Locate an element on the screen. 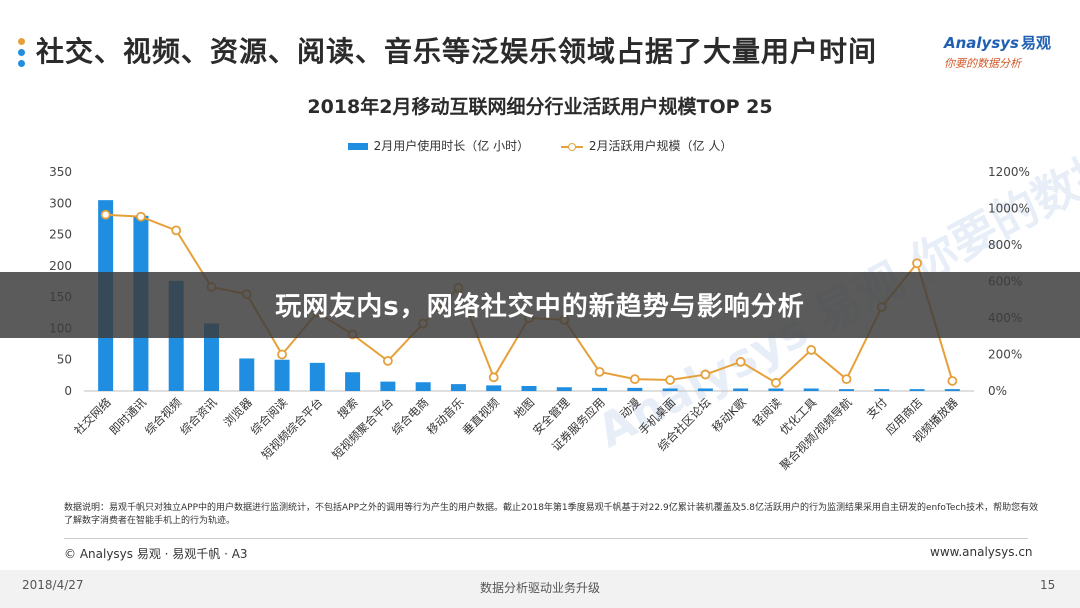  chart-title: 2018年2月移动互联网细分行业活跃用户规模TOP 25 is located at coordinates (540, 107).